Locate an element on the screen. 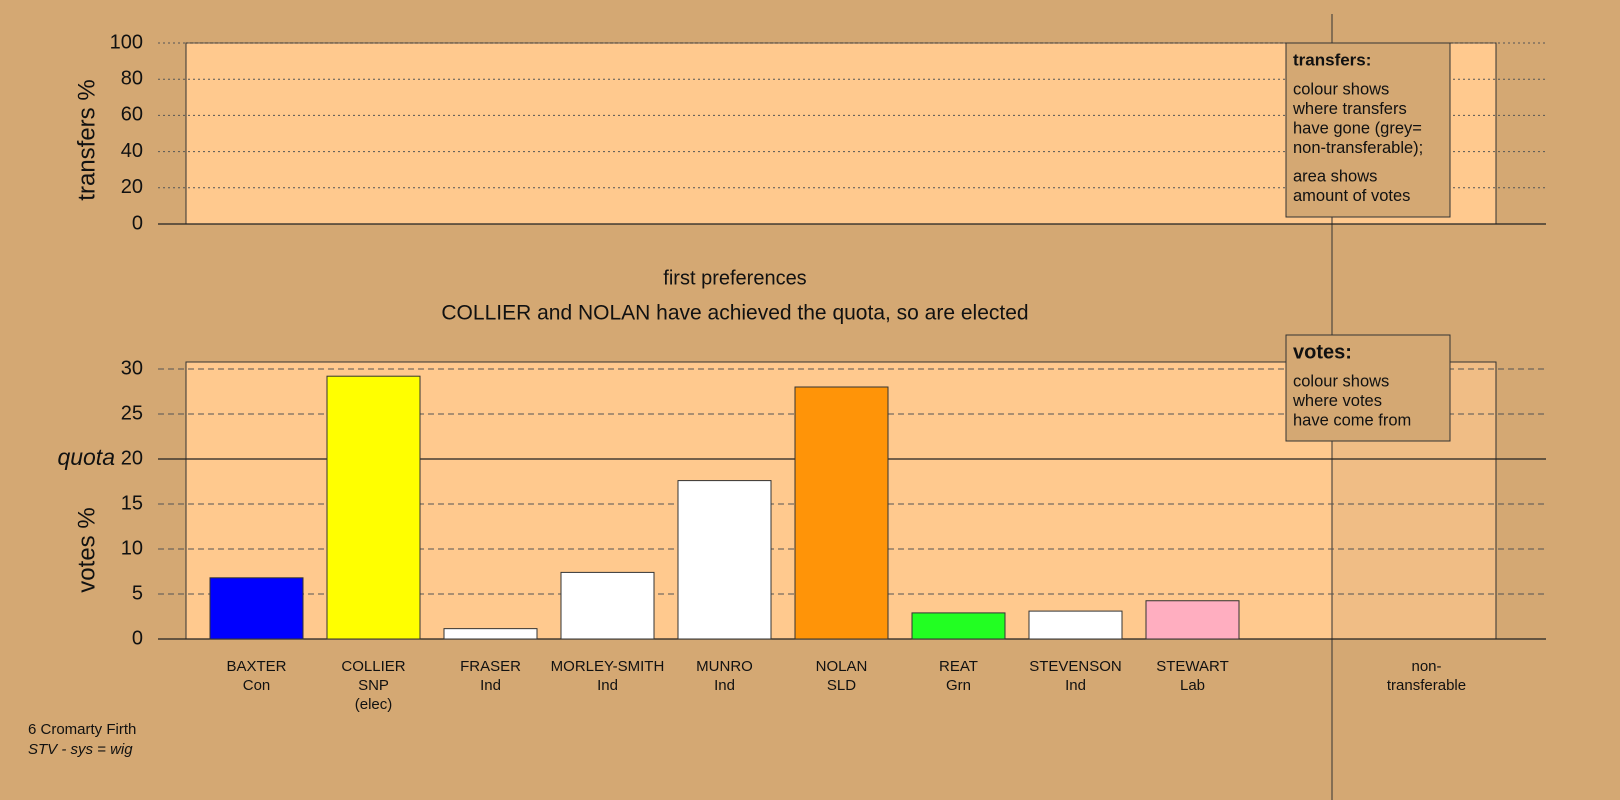 The height and width of the screenshot is (800, 1620). legend-text: have come from is located at coordinates (1352, 420).